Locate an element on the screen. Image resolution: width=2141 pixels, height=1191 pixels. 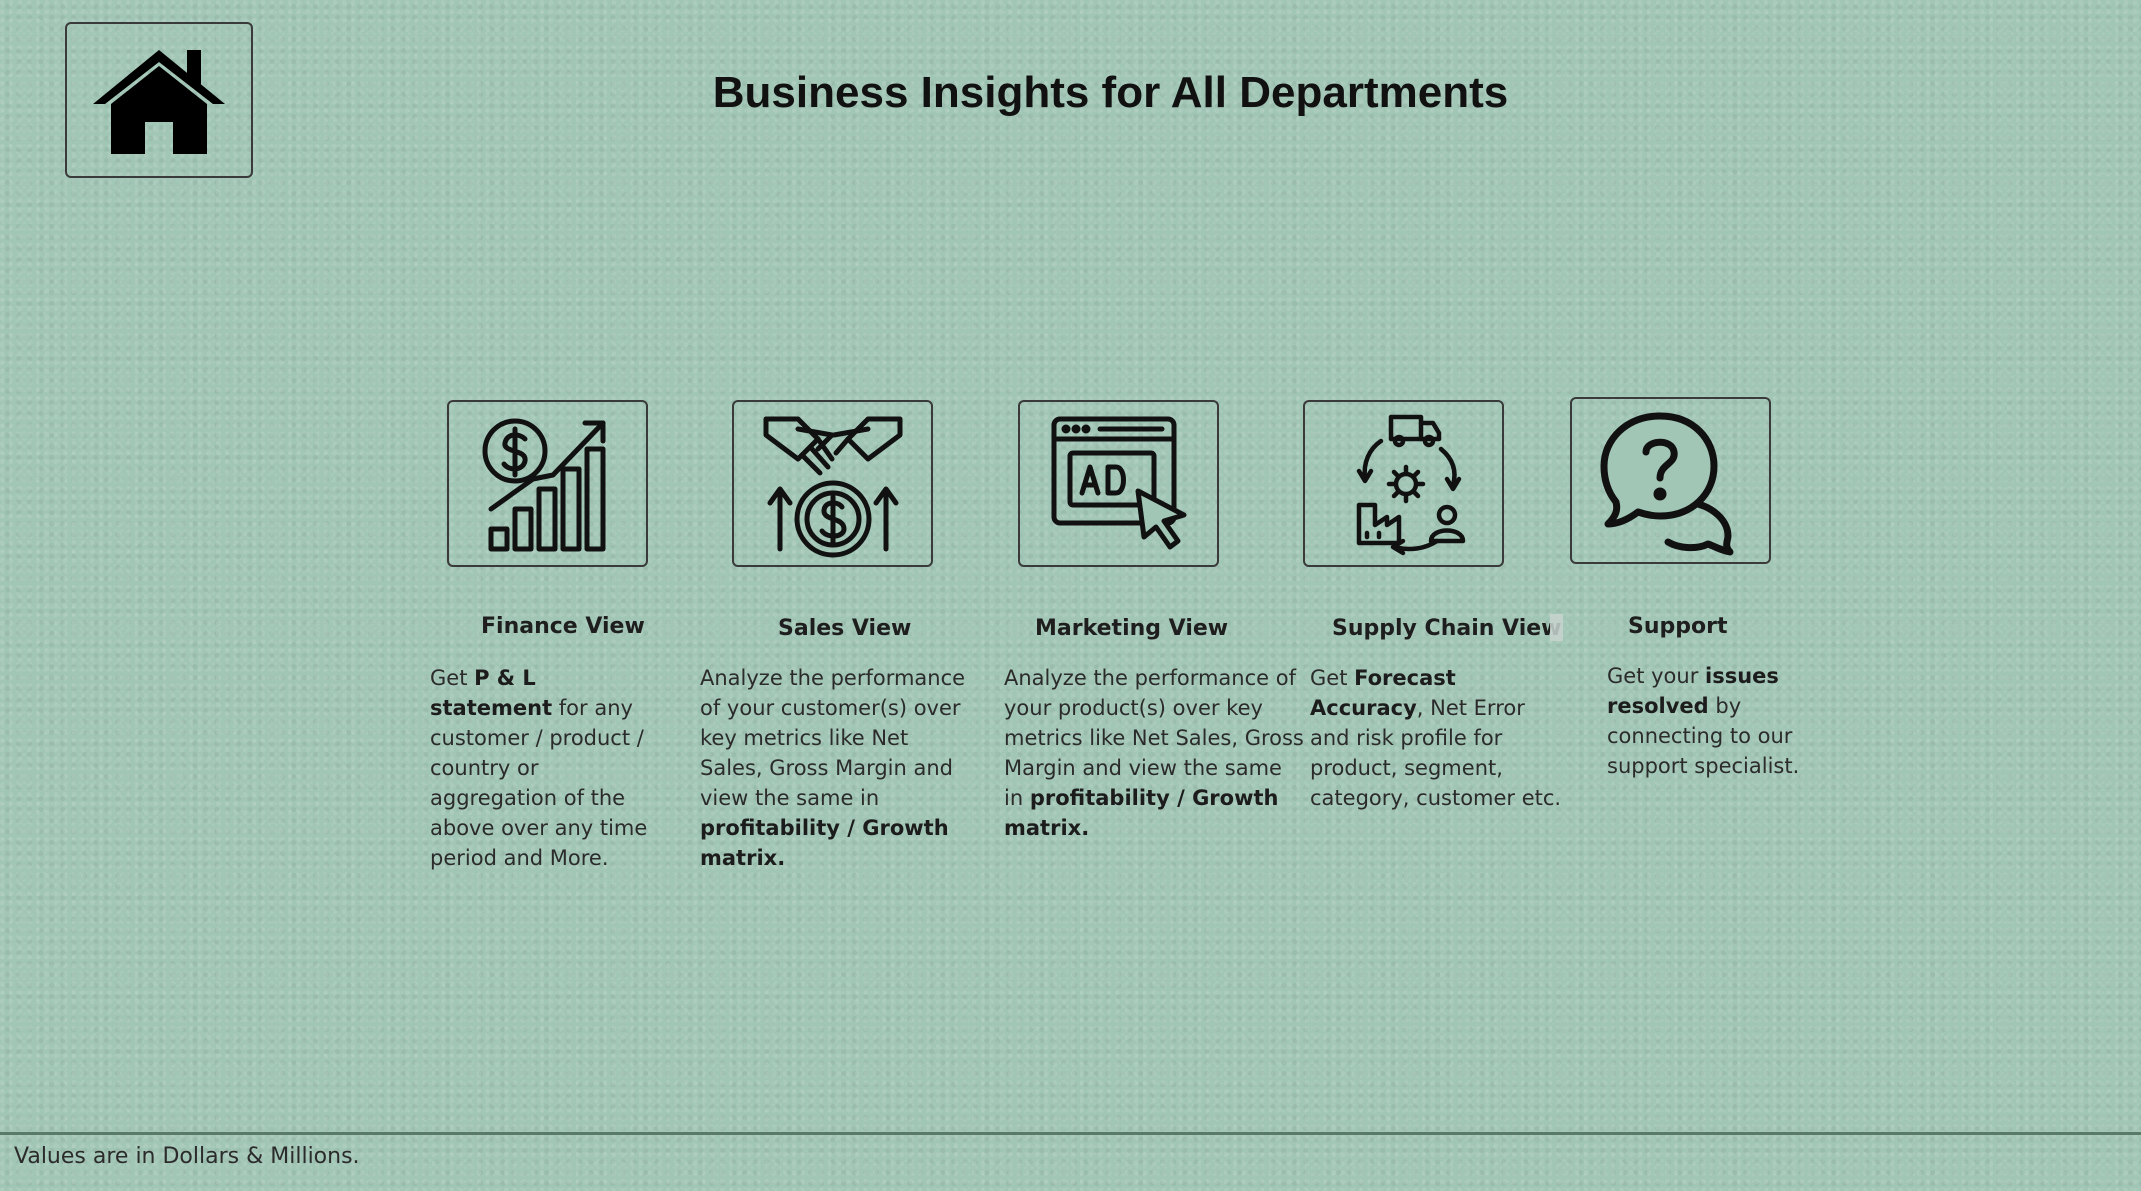
supply-chain-view-button is located at coordinates (1403, 483).